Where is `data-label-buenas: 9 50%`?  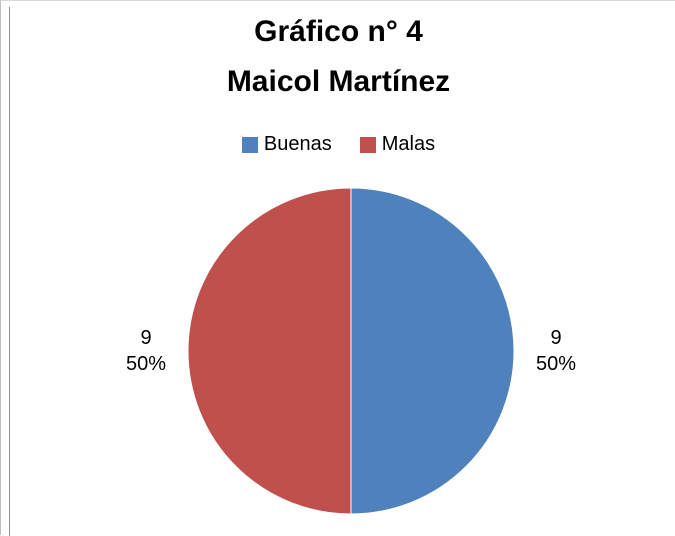
data-label-buenas: 9 50% is located at coordinates (556, 351).